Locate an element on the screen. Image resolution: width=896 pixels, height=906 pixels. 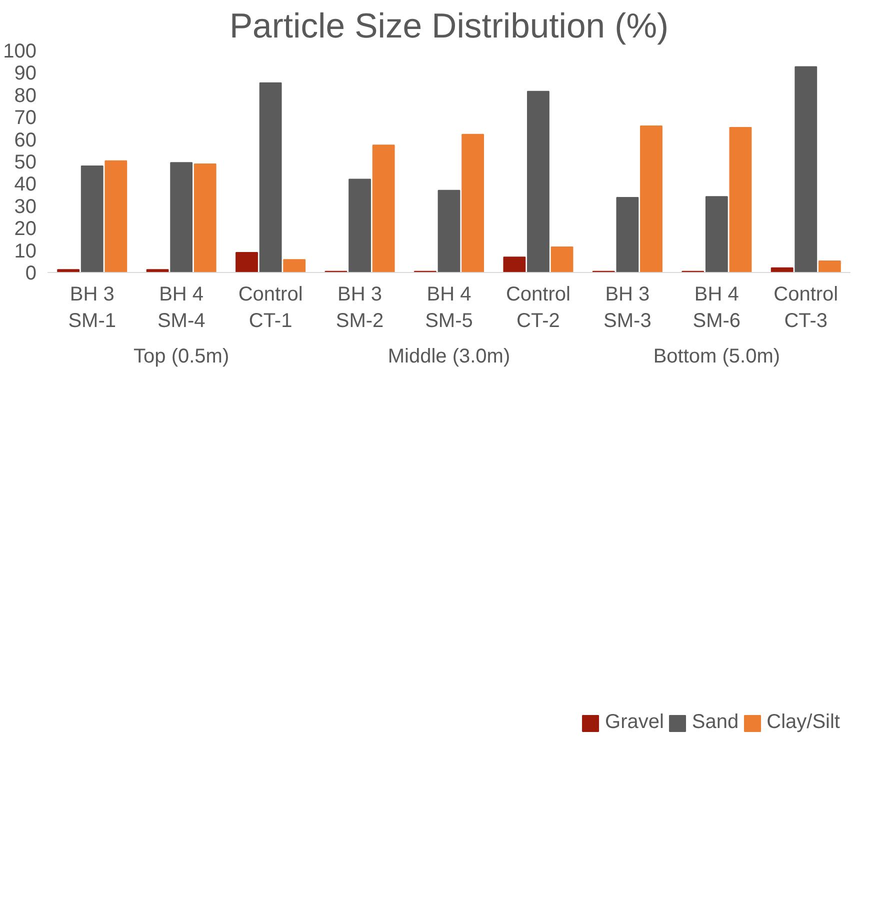
x-tick-label: BH 4 SM-6 is located at coordinates (716, 308).